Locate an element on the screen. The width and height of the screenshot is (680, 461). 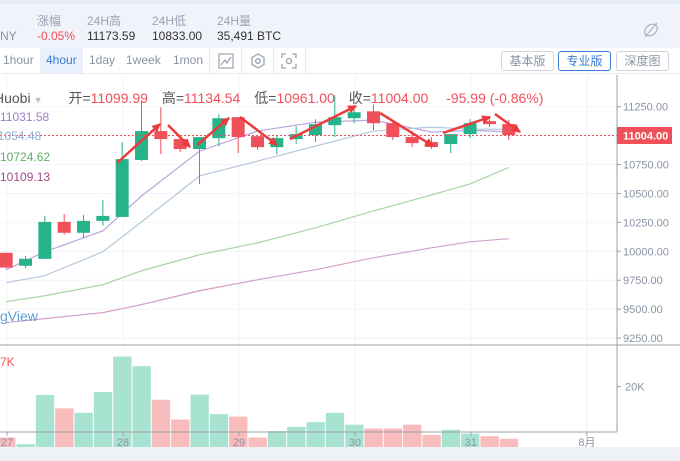
pair-name: NY is located at coordinates (8, 36).